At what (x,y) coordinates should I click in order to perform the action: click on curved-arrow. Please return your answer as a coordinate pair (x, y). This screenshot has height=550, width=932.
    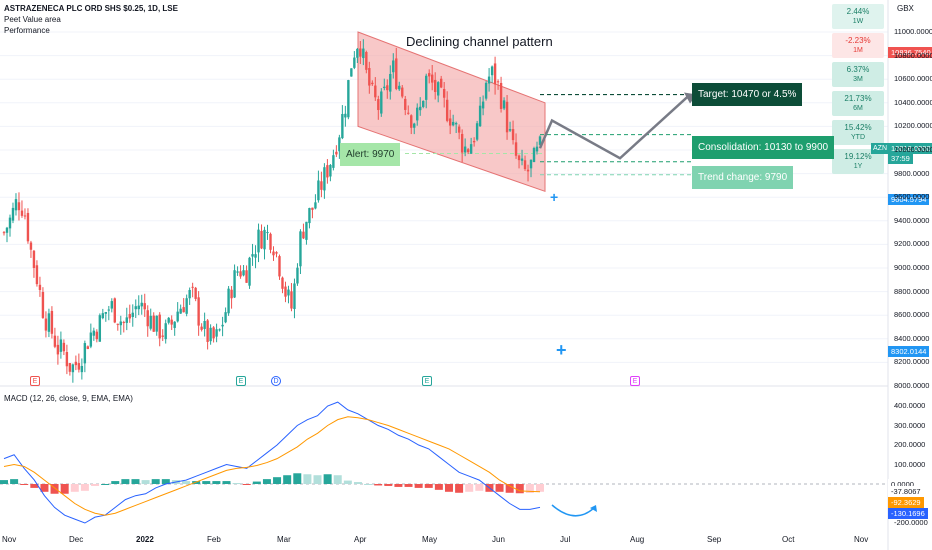
    Looking at the image, I should click on (573, 510).